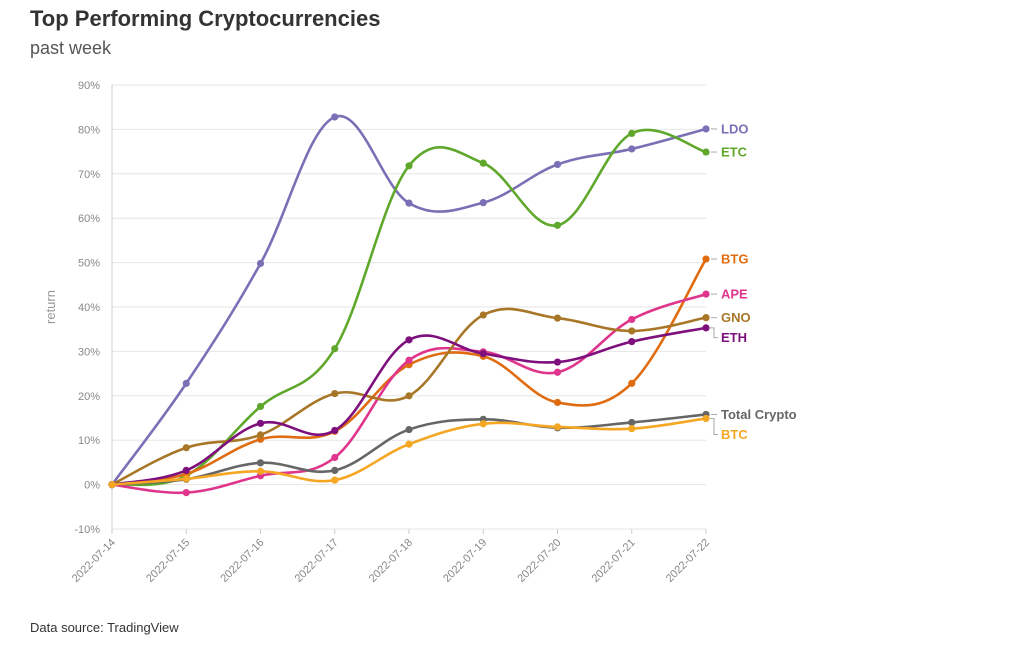 The image size is (1024, 645). I want to click on end-label-etc: ETC, so click(729, 152).